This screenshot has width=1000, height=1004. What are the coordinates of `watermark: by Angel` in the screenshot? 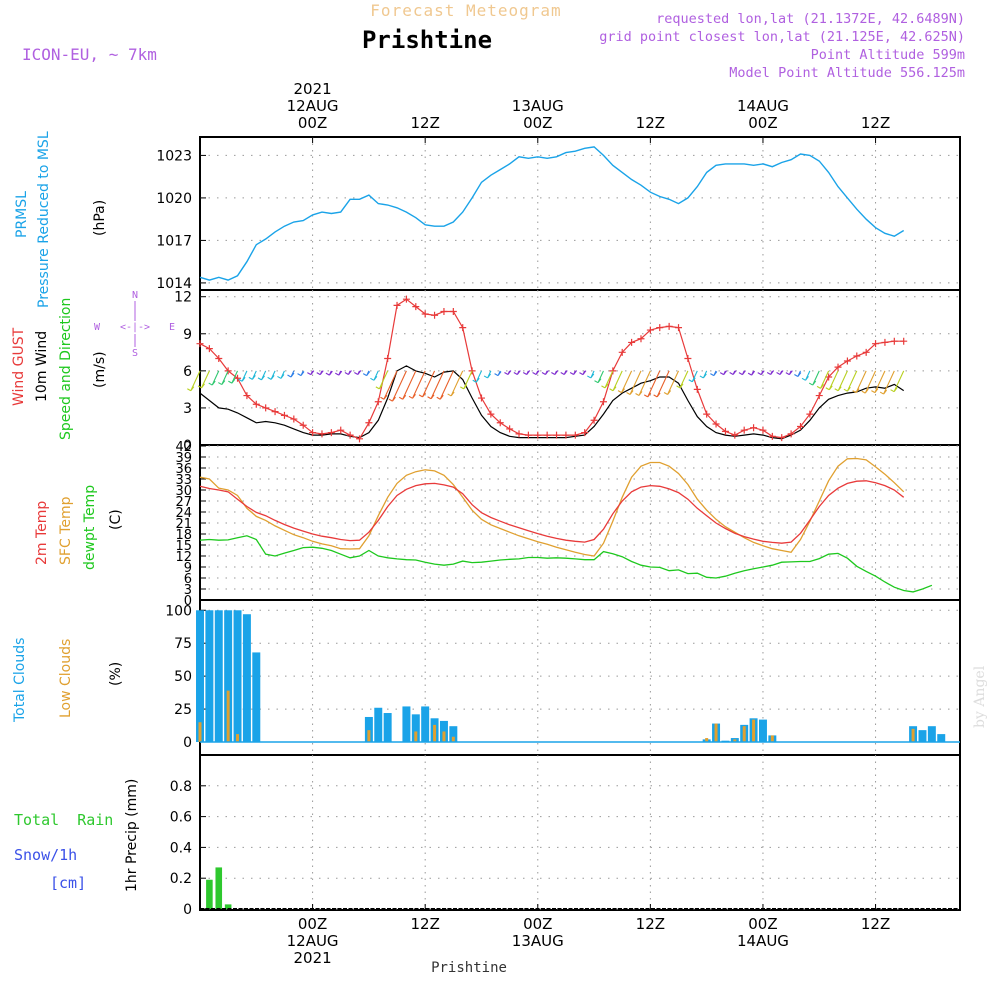 It's located at (980, 696).